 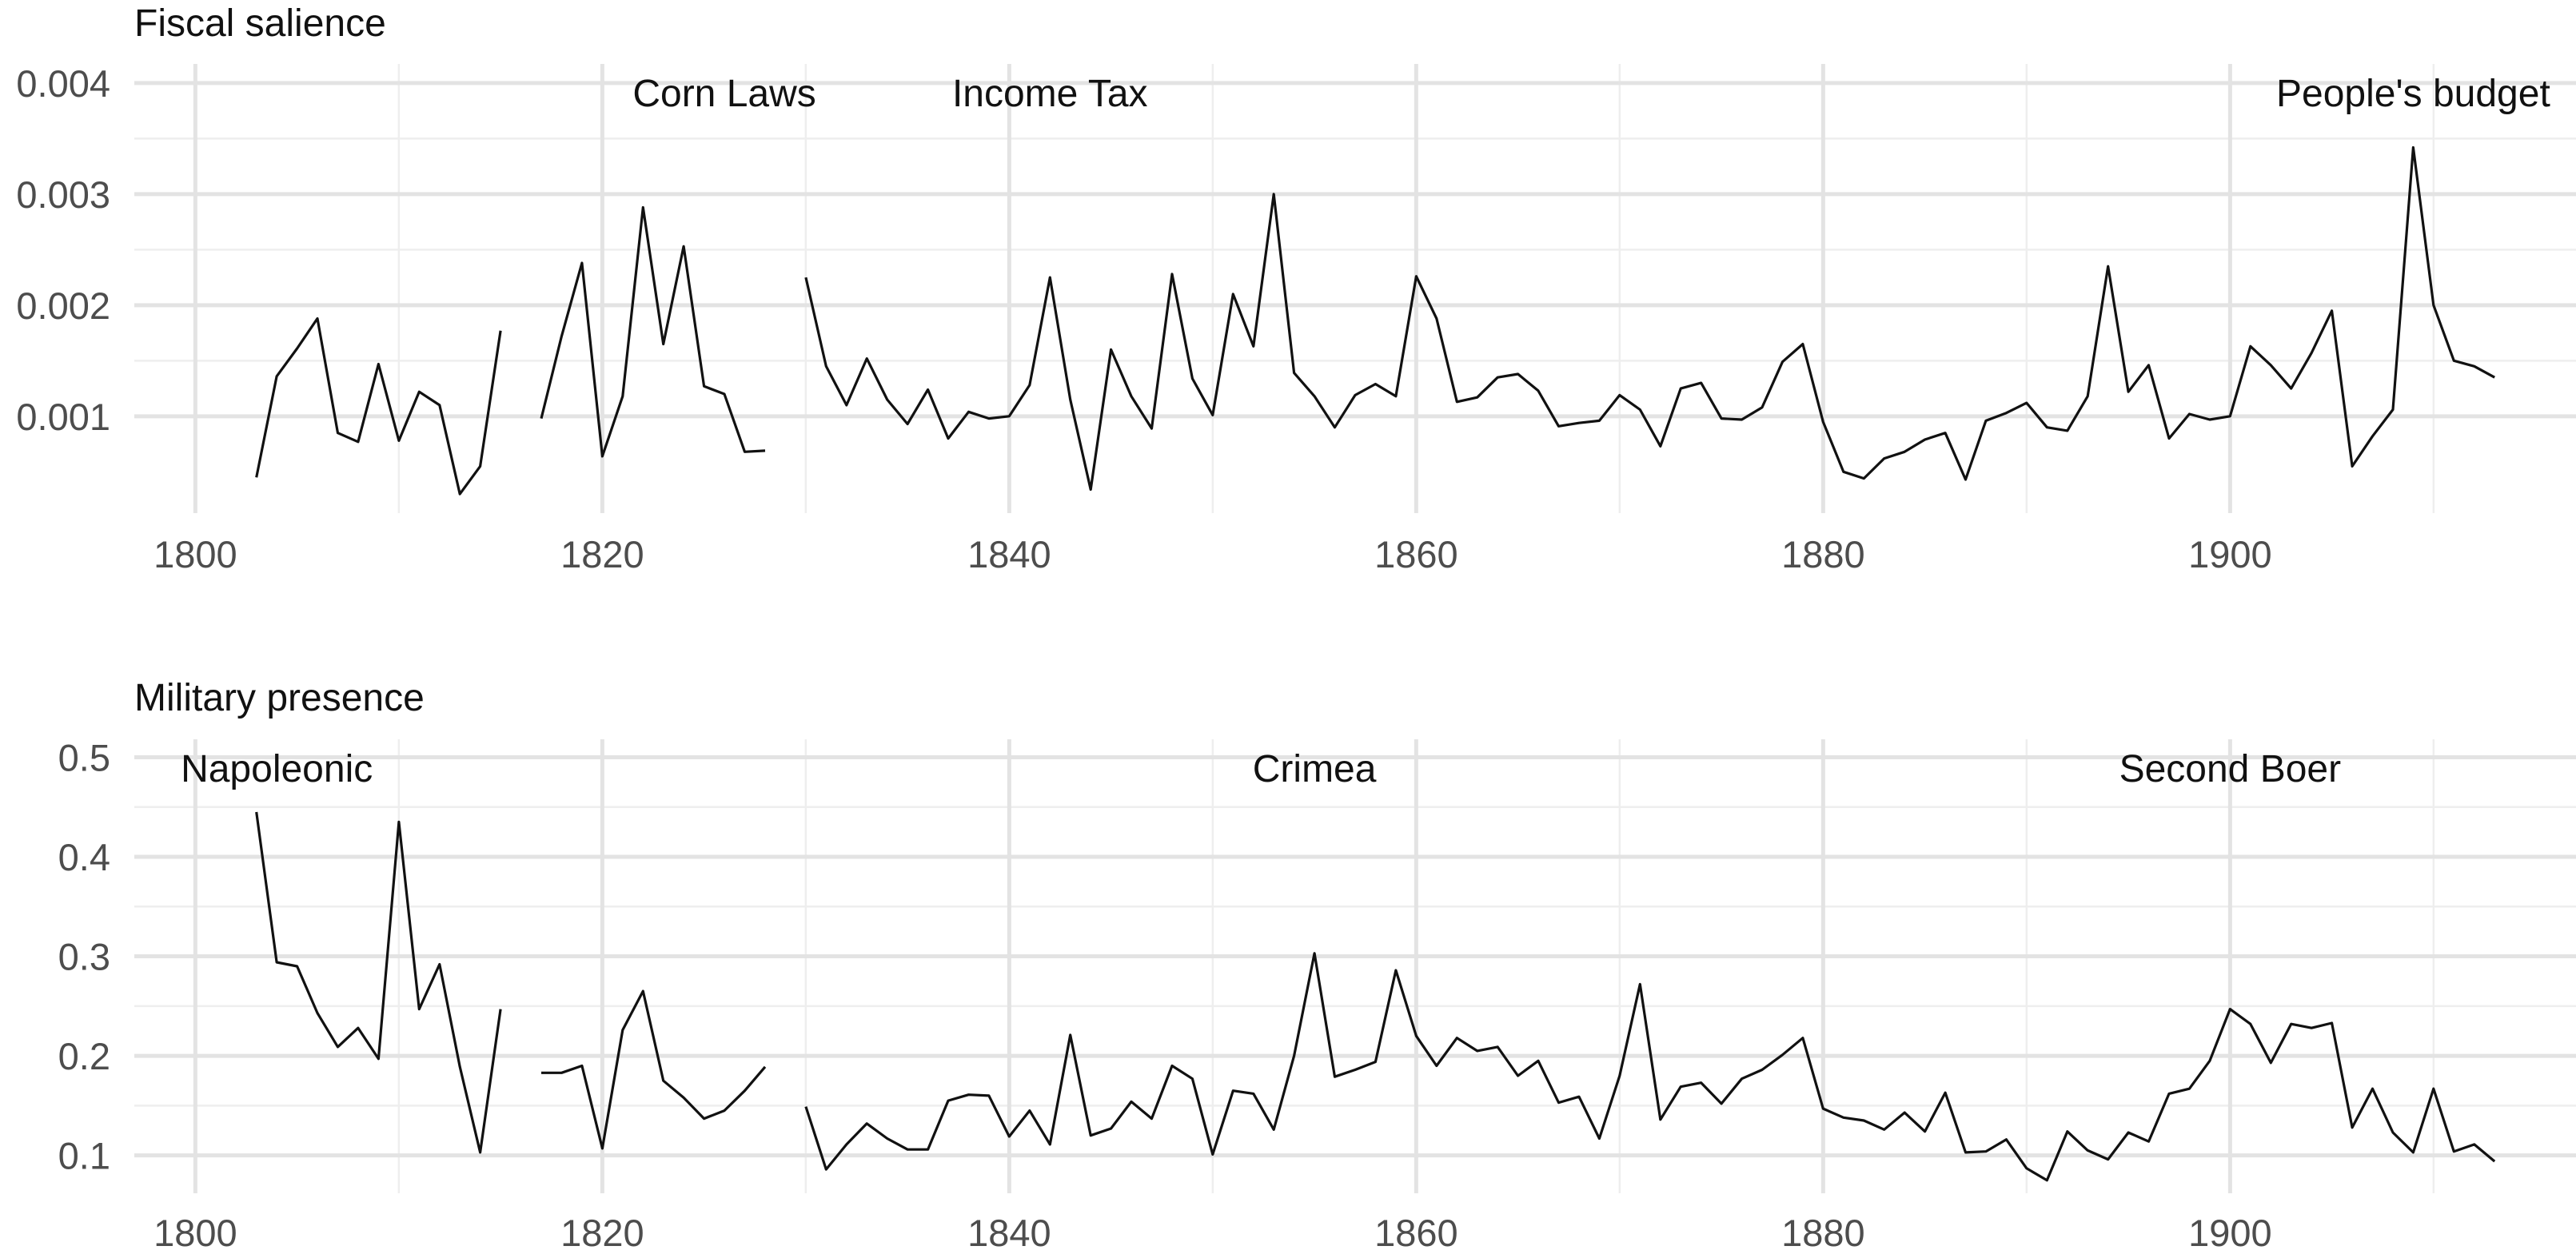 I want to click on panel-2-x-tick-1840: 1840, so click(x=1009, y=1233).